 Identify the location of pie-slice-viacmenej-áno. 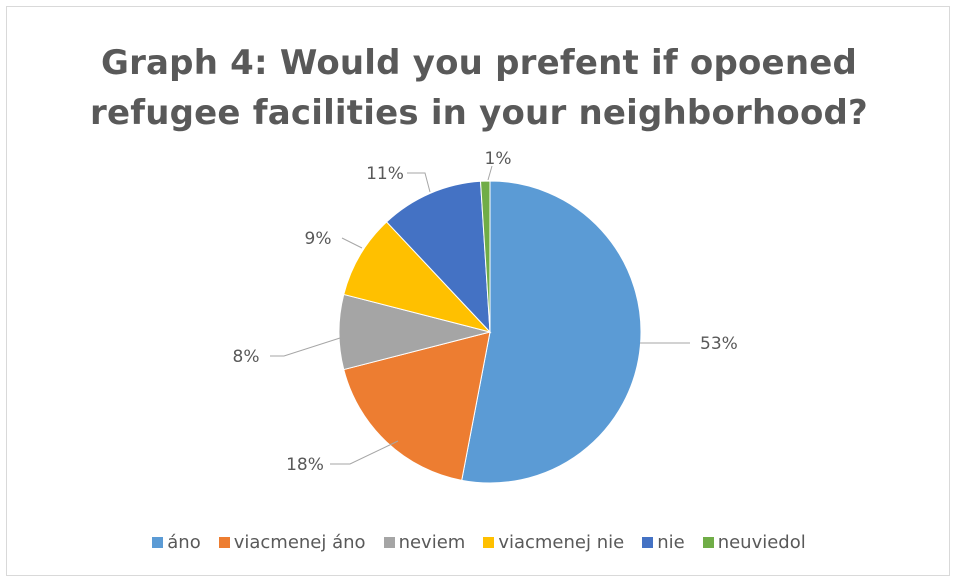
(417, 406).